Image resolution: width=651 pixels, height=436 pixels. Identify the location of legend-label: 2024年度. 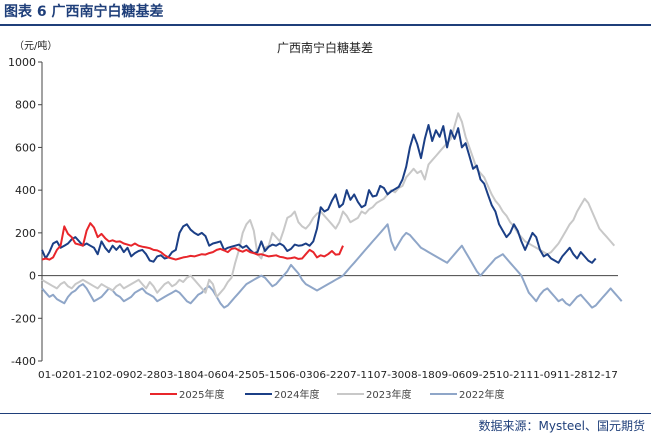
(296, 394).